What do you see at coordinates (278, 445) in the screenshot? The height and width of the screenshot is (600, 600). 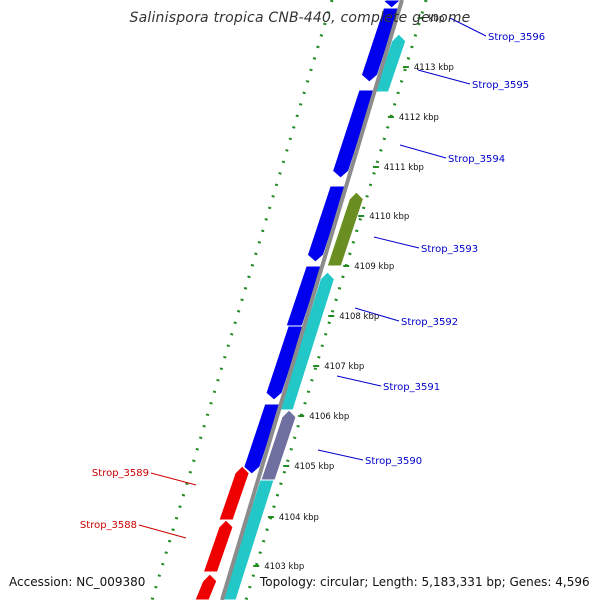 I see `striped-feature` at bounding box center [278, 445].